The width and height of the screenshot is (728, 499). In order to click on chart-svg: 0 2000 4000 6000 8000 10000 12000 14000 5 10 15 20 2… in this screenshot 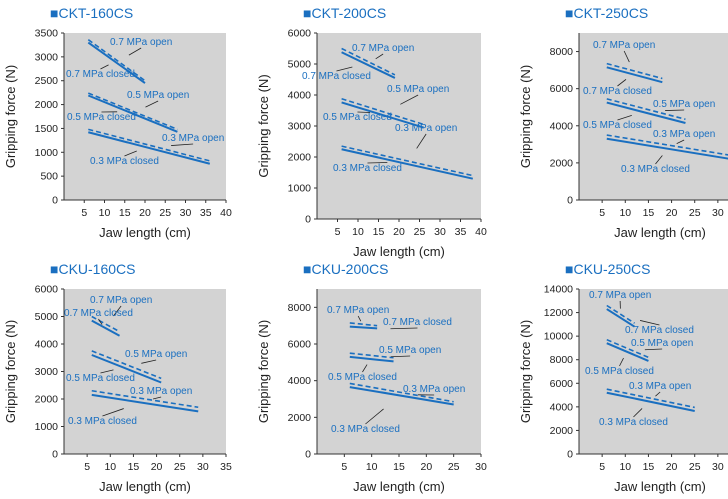, I will do `click(623, 389)`.